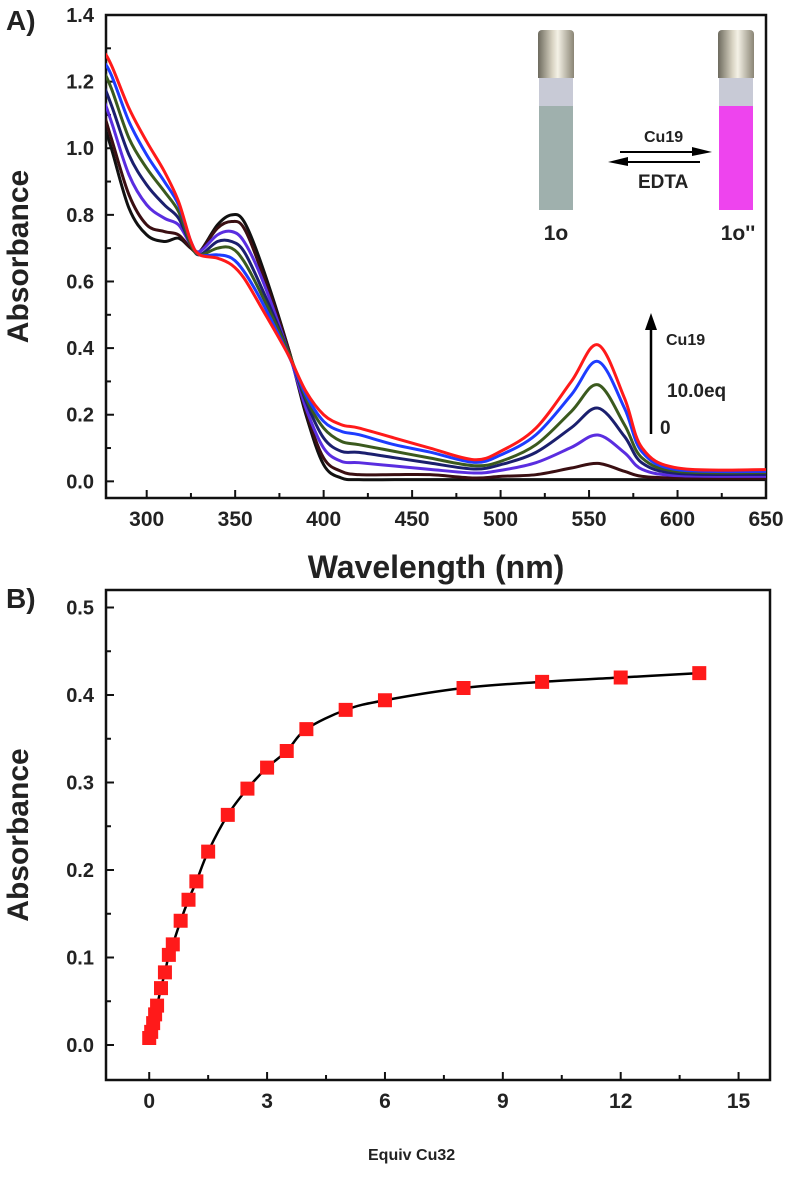 This screenshot has height=1194, width=789. Describe the element at coordinates (556, 158) in the screenshot. I see `cuvette-1o-liquid` at that location.